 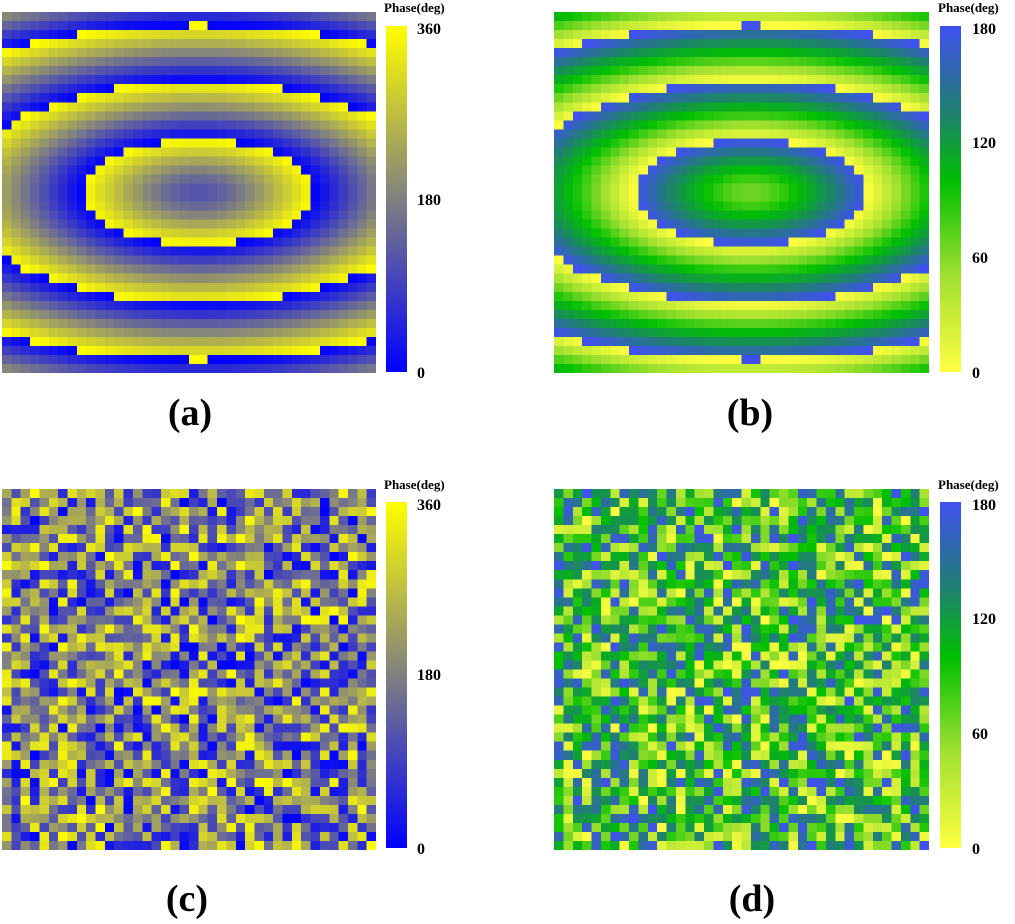 I want to click on caption-a: (a), so click(x=190, y=413).